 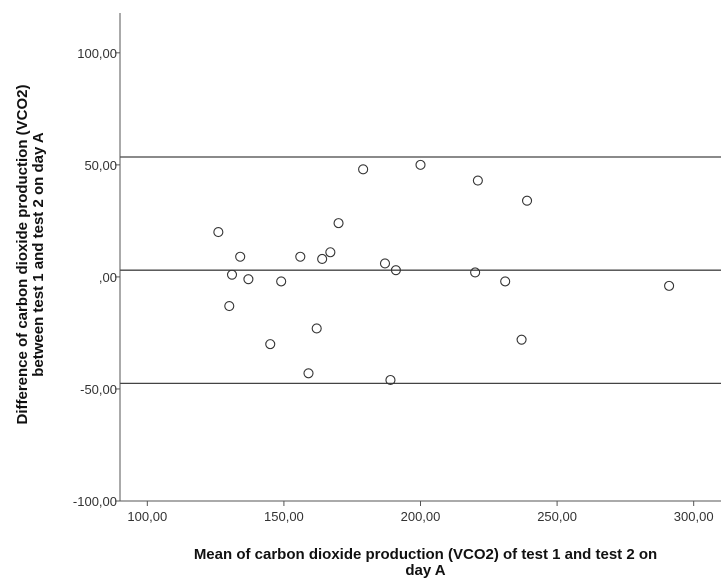 What do you see at coordinates (100, 165) in the screenshot?
I see `y-tick-label-1: 50,00` at bounding box center [100, 165].